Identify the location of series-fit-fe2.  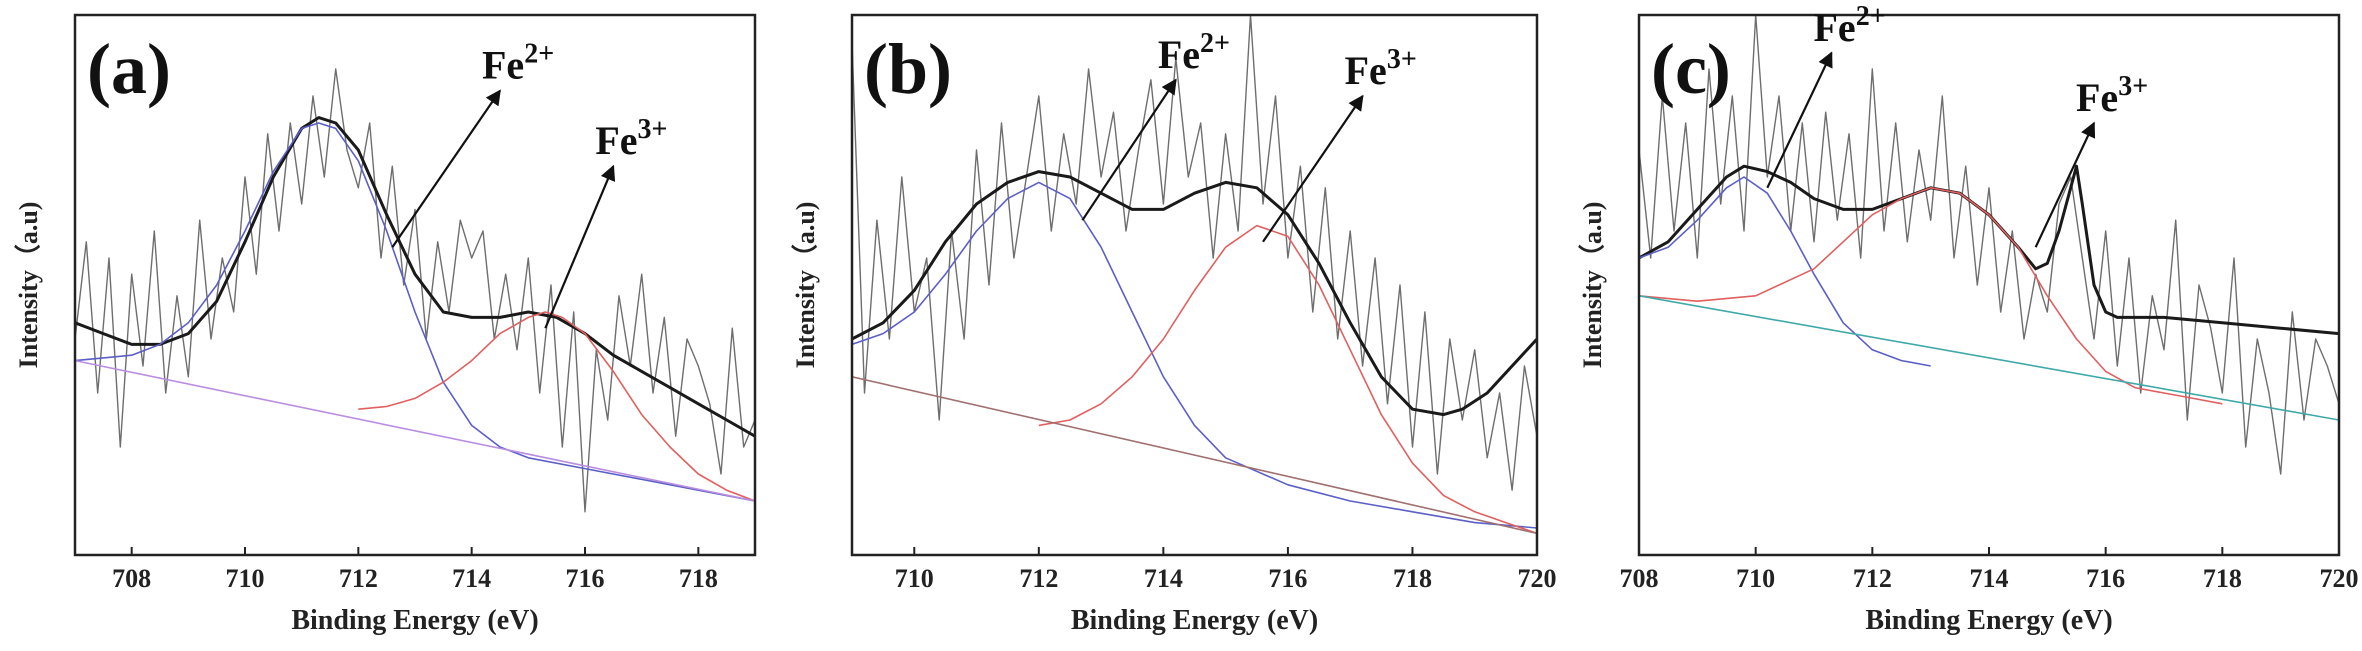
(1785, 271).